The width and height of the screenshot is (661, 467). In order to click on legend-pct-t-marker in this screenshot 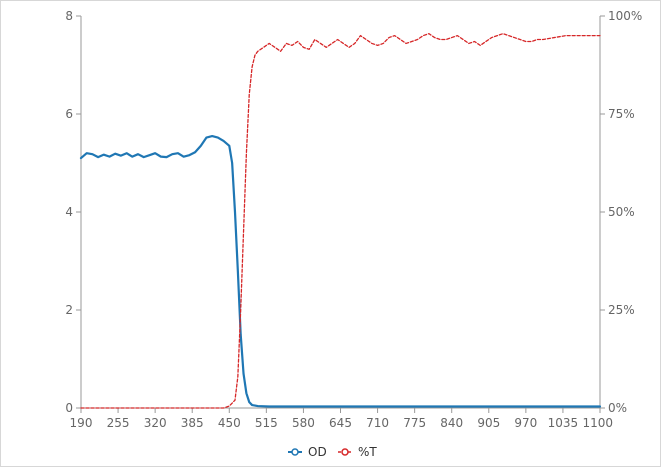, I will do `click(345, 452)`.